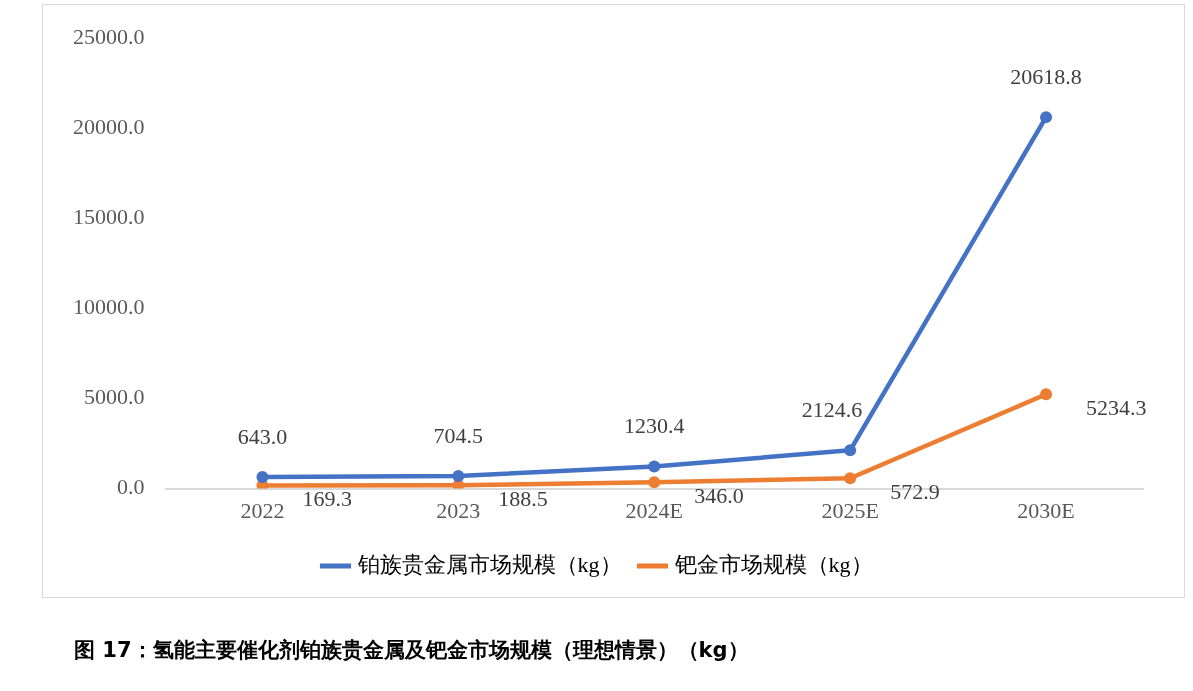 The image size is (1193, 691). What do you see at coordinates (262, 510) in the screenshot?
I see `x-tick-label: 2022` at bounding box center [262, 510].